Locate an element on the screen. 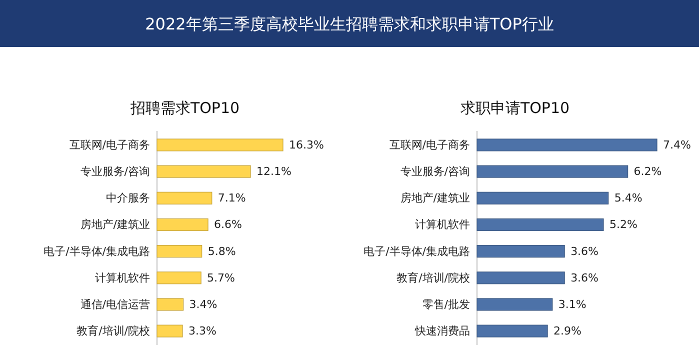 The image size is (699, 350). data-label: 12.1% is located at coordinates (274, 171).